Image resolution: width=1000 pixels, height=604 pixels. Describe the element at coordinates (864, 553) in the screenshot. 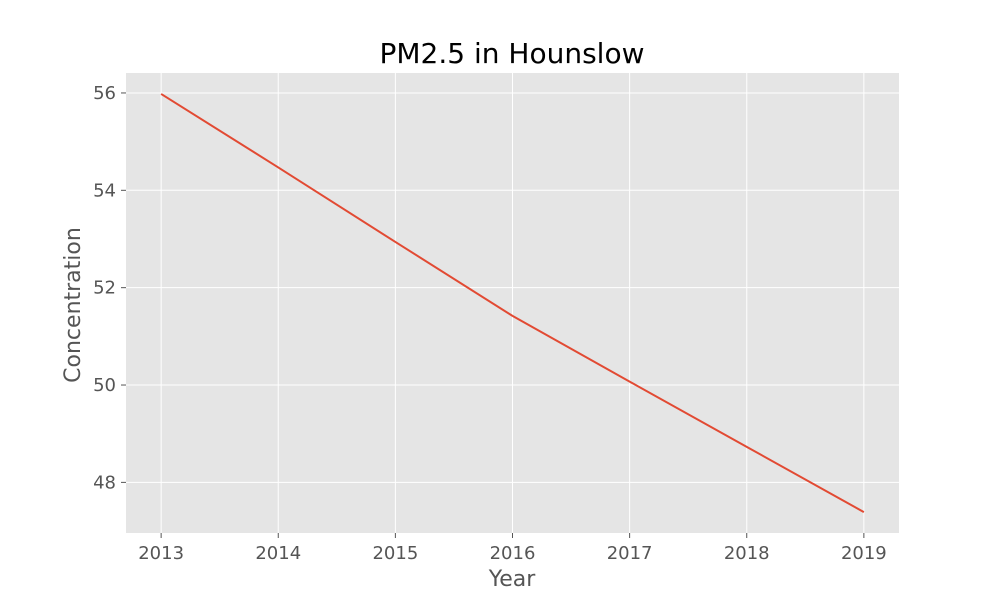

I see `x-tick-label: 2019` at that location.